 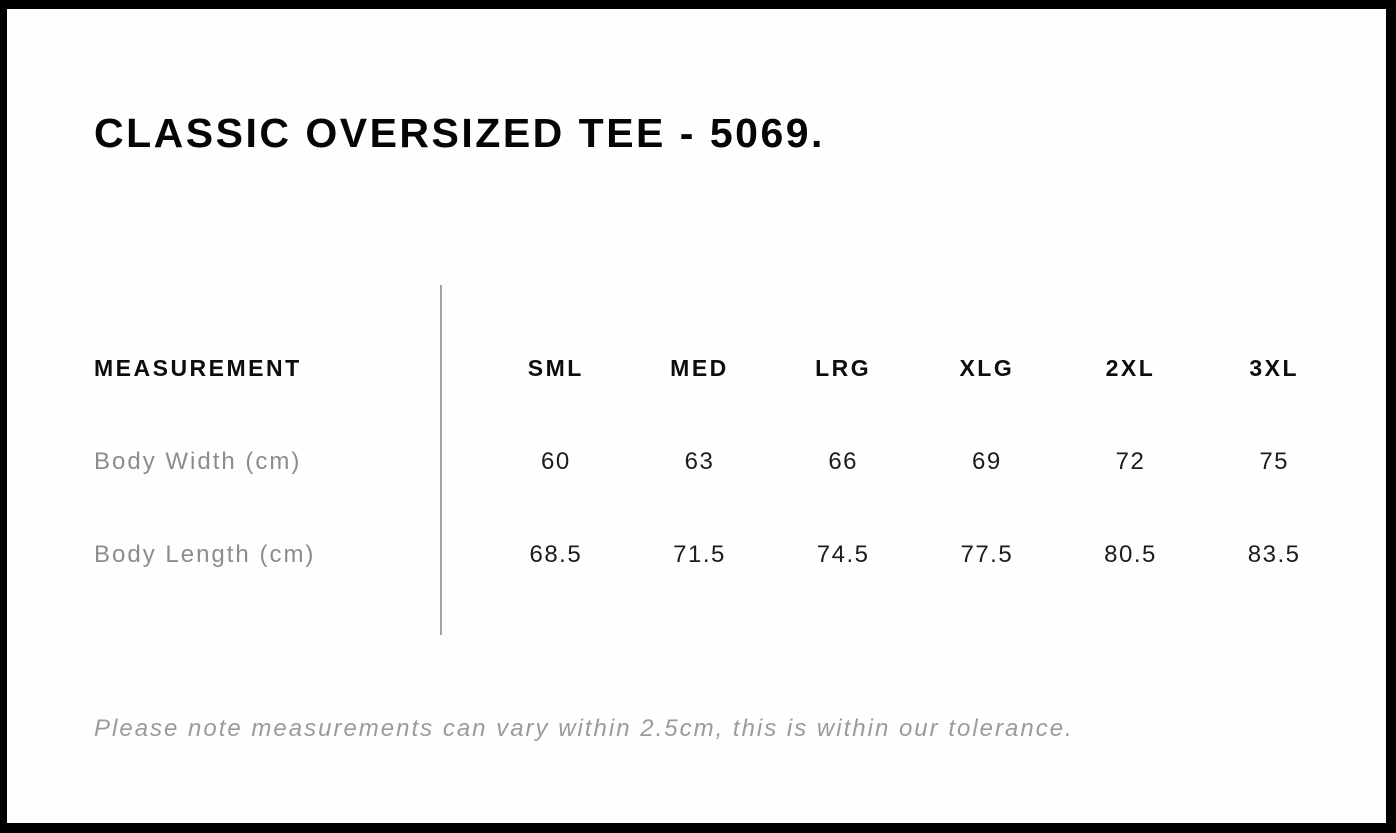 What do you see at coordinates (986, 461) in the screenshot?
I see `body-width-xlg: 69` at bounding box center [986, 461].